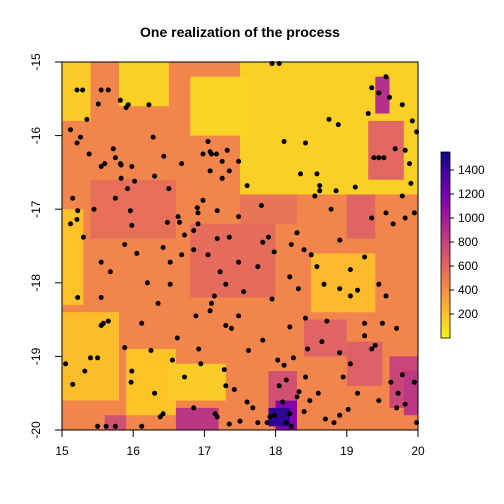 The width and height of the screenshot is (504, 504). What do you see at coordinates (471, 170) in the screenshot?
I see `colorbar-tick-label-6: 1400` at bounding box center [471, 170].